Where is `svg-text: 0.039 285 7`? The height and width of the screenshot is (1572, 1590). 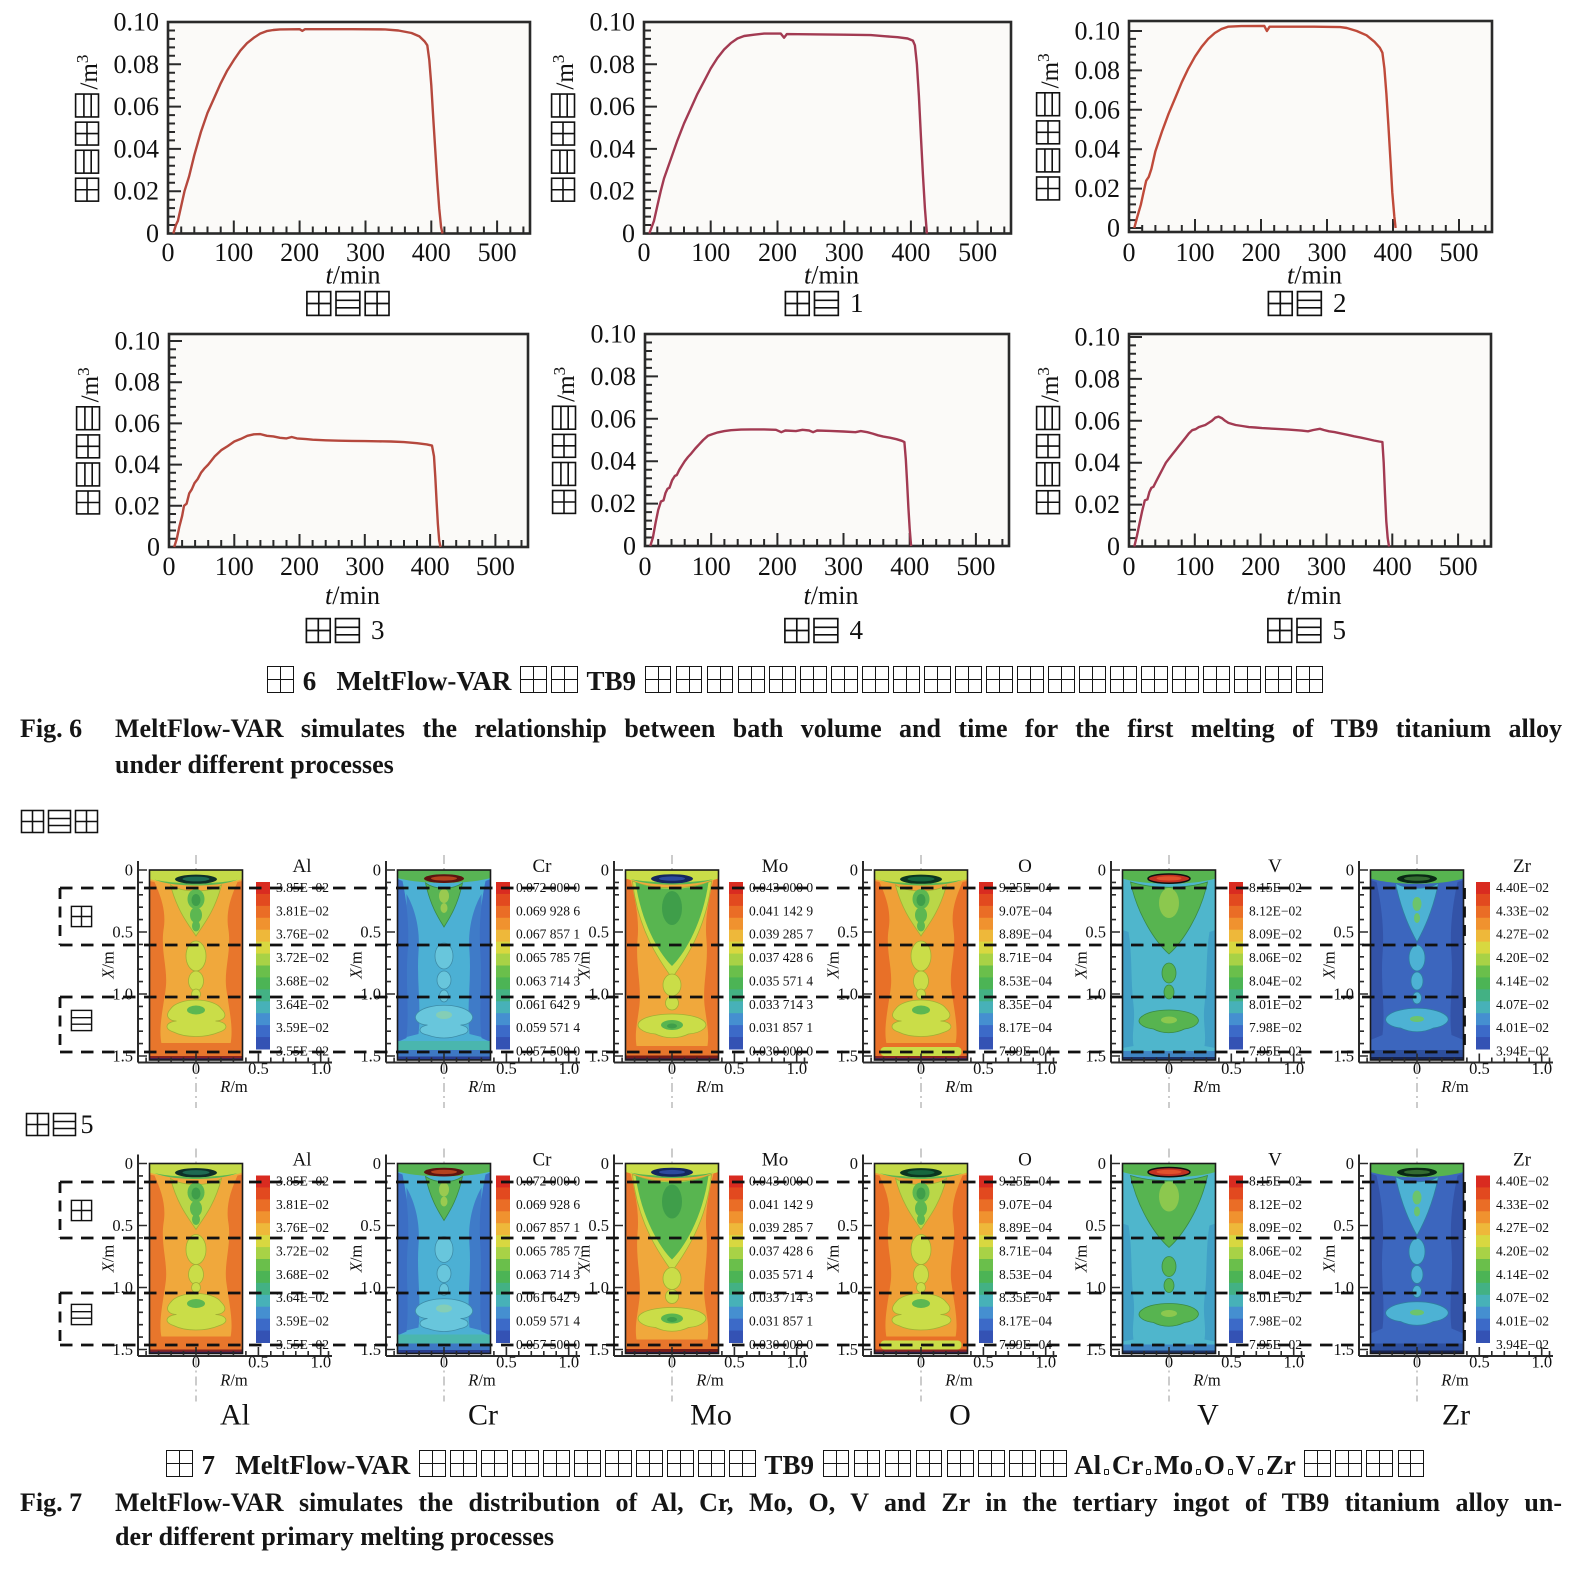
svg-text: 0.039 285 7 is located at coordinates (781, 934).